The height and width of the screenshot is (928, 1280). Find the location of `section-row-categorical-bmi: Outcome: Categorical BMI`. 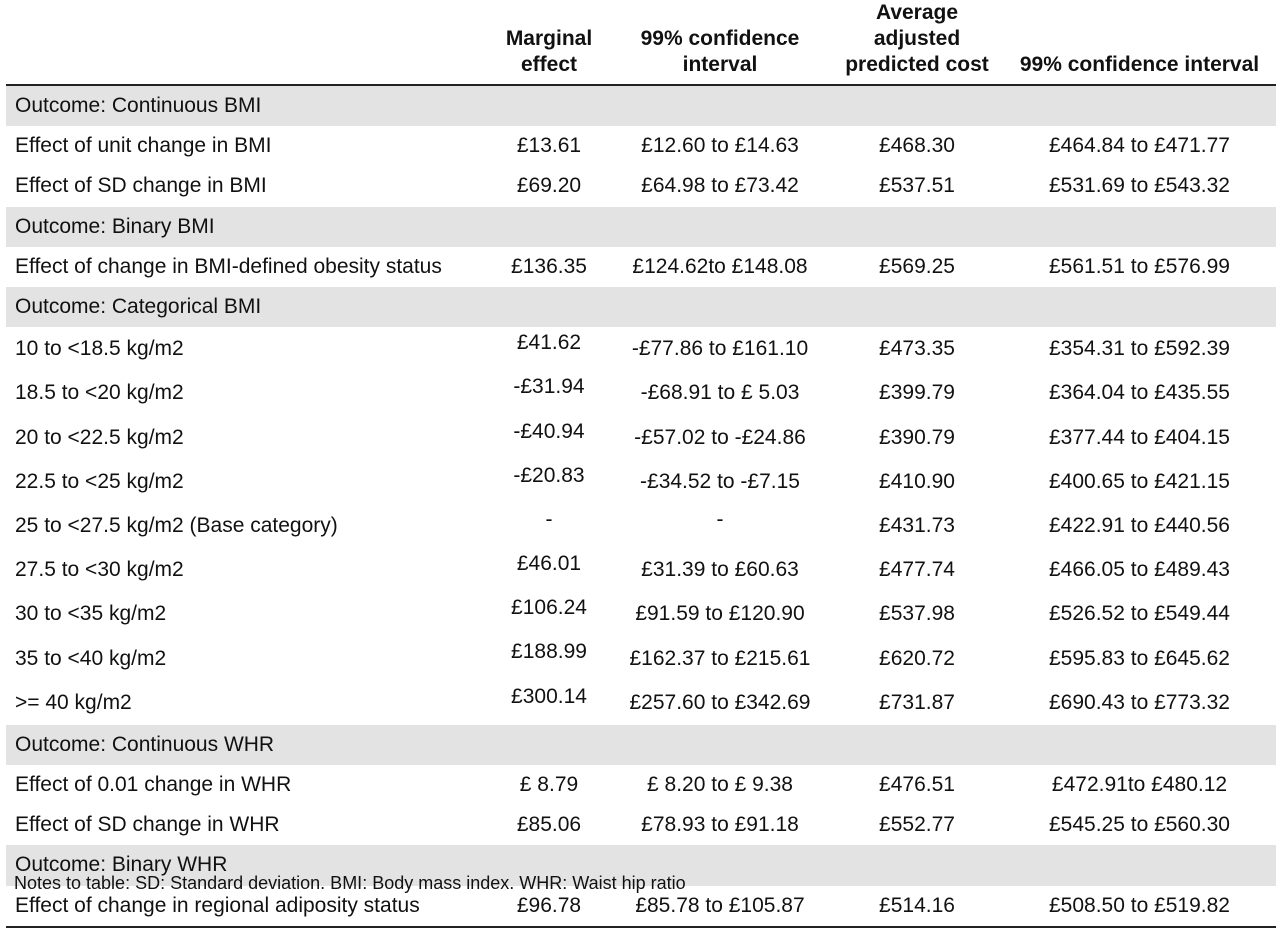

section-row-categorical-bmi: Outcome: Categorical BMI is located at coordinates (641, 307).